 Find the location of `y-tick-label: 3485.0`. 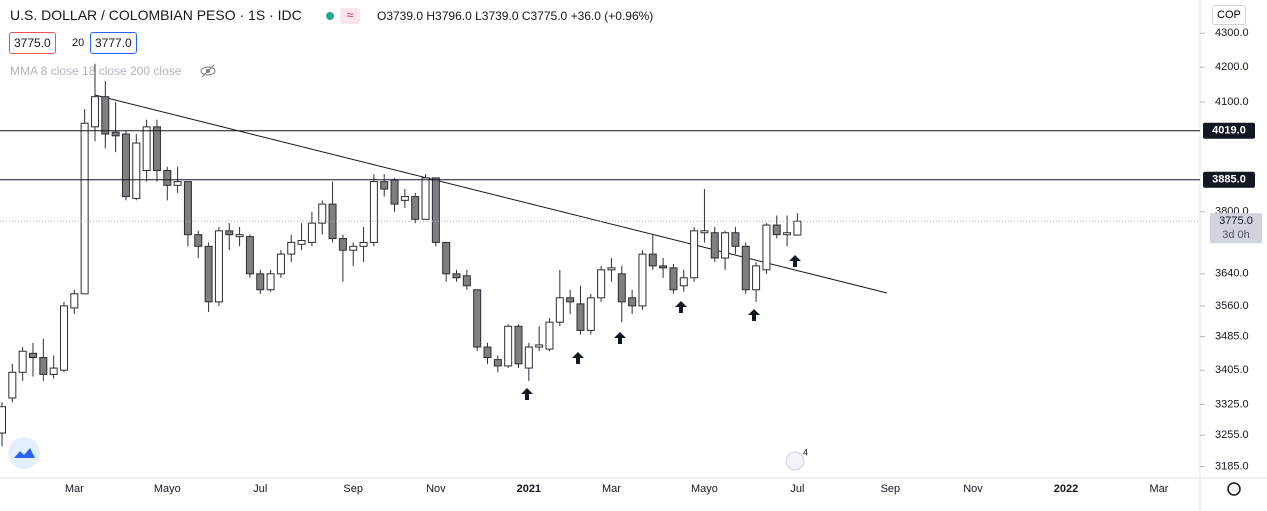

y-tick-label: 3485.0 is located at coordinates (1232, 337).